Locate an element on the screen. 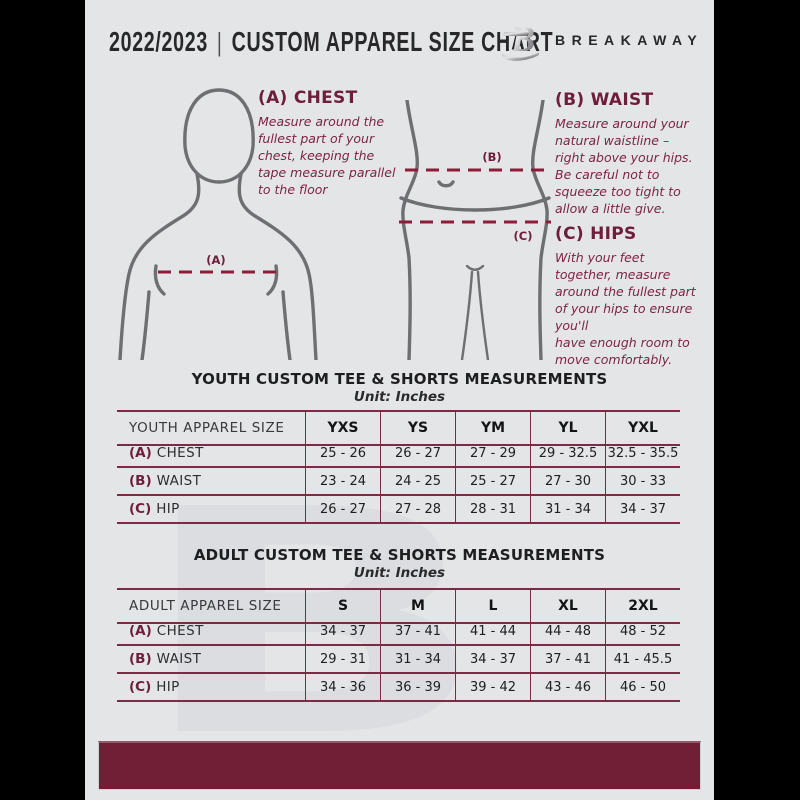  measurement-cell: 46 - 50 is located at coordinates (642, 688).